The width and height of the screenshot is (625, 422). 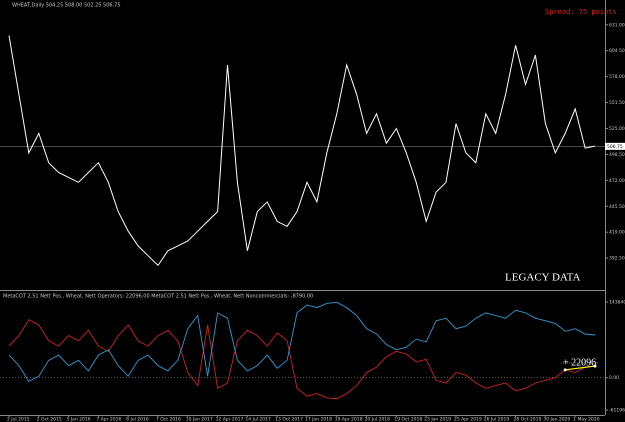 What do you see at coordinates (289, 419) in the screenshot?
I see `x-tick-label: 13 Oct 2017` at bounding box center [289, 419].